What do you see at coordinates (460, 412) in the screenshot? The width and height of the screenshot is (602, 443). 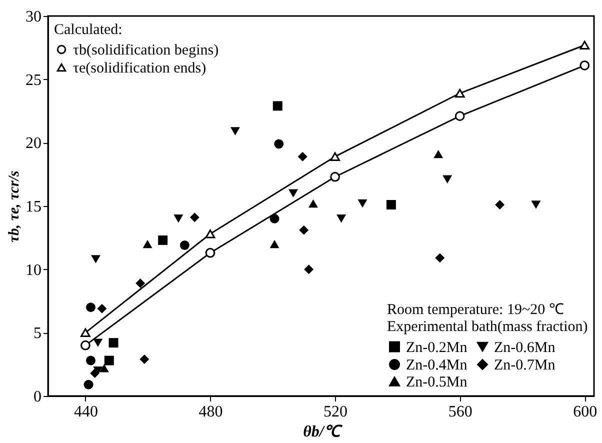 I see `x-tick-label: 560` at bounding box center [460, 412].